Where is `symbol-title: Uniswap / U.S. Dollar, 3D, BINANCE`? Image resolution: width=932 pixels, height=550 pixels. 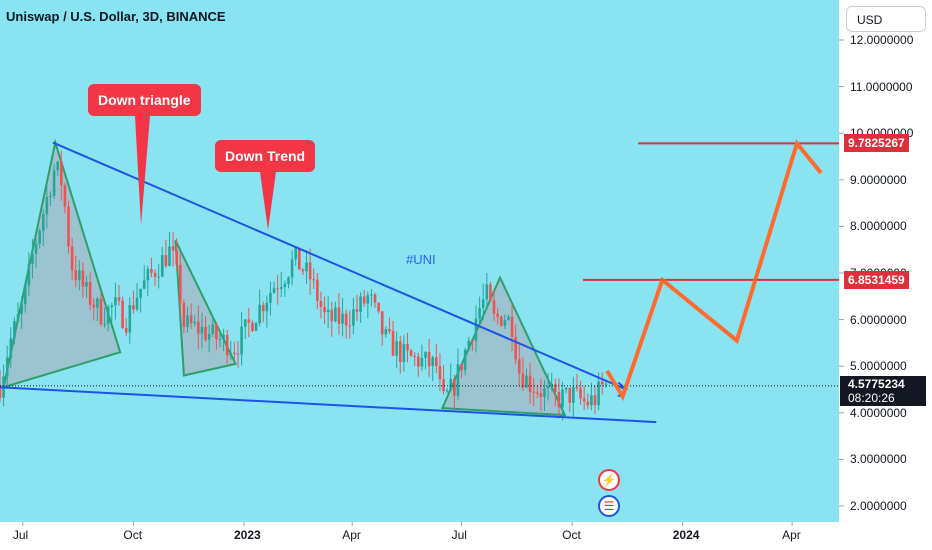
symbol-title: Uniswap / U.S. Dollar, 3D, BINANCE is located at coordinates (116, 16).